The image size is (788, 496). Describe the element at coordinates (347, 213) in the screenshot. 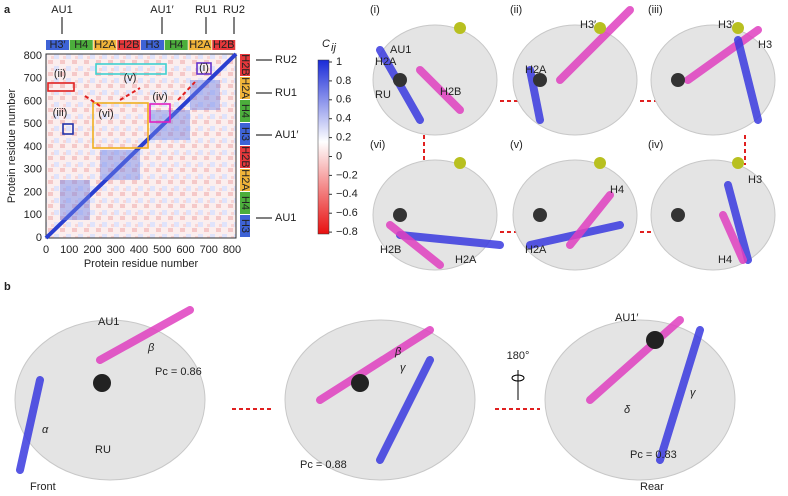

I see `colorbar-tick-label: −0.6` at that location.